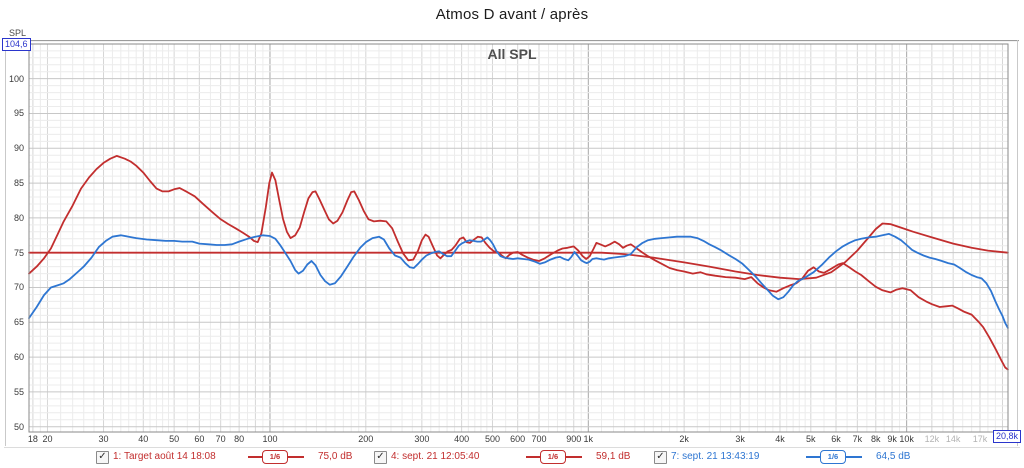  I want to click on panel-left-border, so click(5, 243).